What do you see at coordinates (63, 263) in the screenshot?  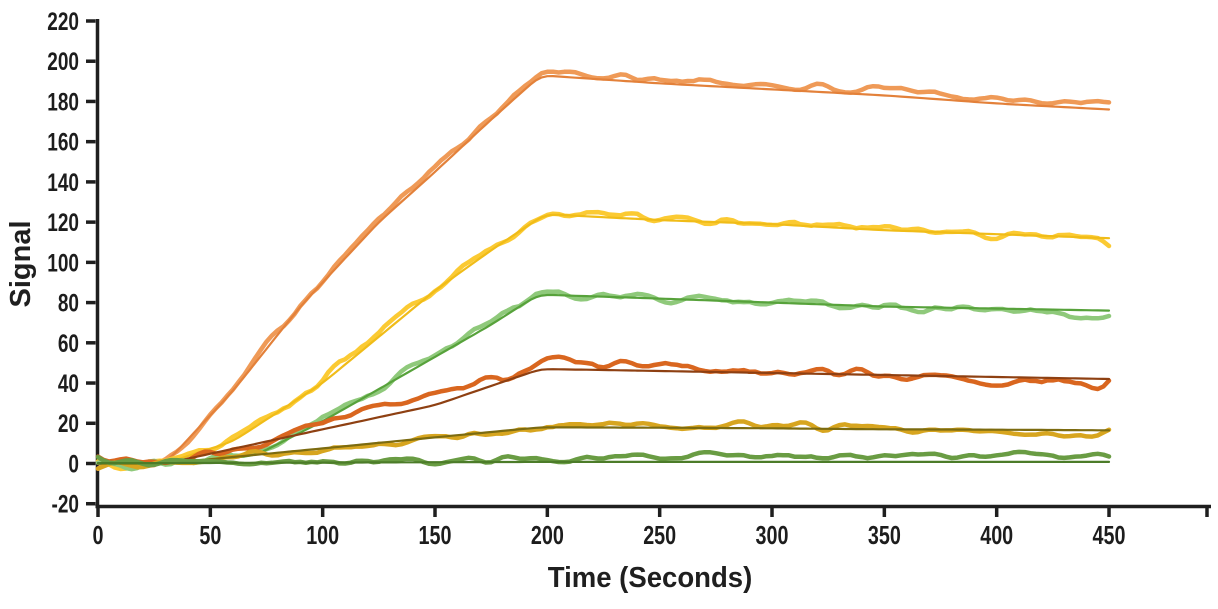 I see `y-tick-label: 100` at bounding box center [63, 263].